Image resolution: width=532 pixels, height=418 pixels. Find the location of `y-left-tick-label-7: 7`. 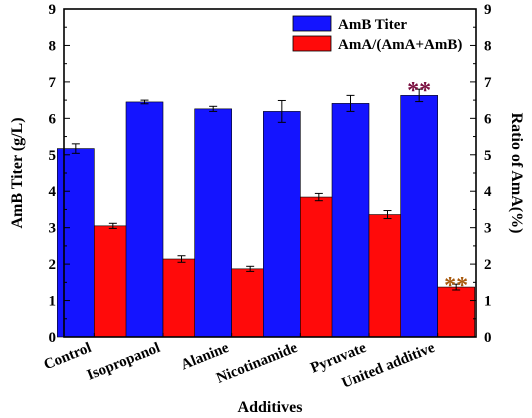

y-left-tick-label-7: 7 is located at coordinates (53, 83).